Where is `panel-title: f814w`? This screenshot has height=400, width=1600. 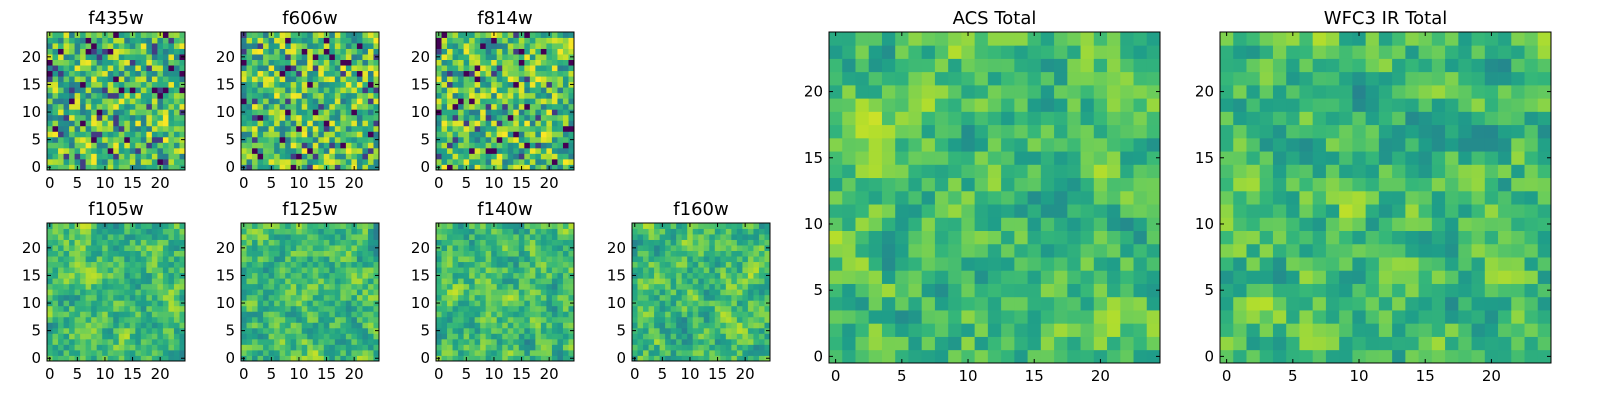 panel-title: f814w is located at coordinates (504, 18).